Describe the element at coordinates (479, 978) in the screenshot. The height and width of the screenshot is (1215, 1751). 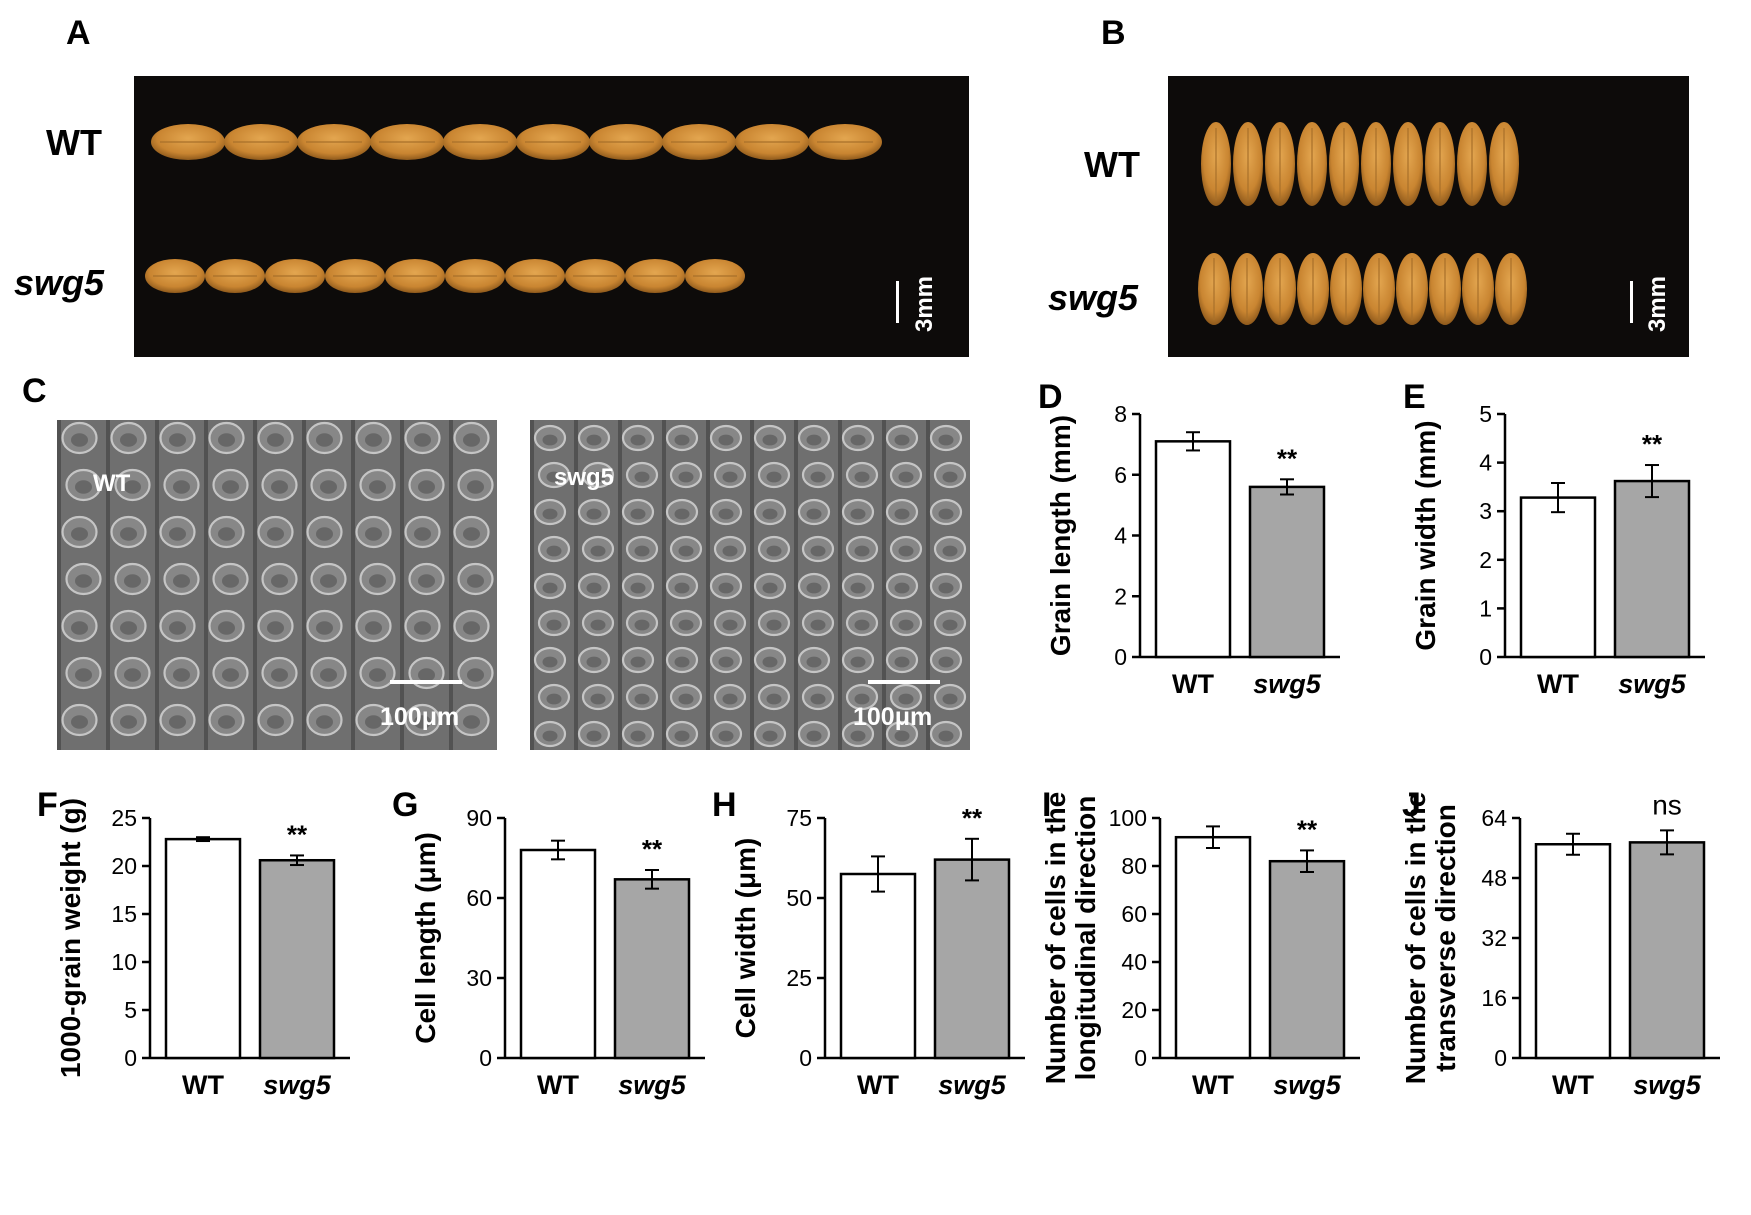
I see `y-tick-label: 30` at that location.